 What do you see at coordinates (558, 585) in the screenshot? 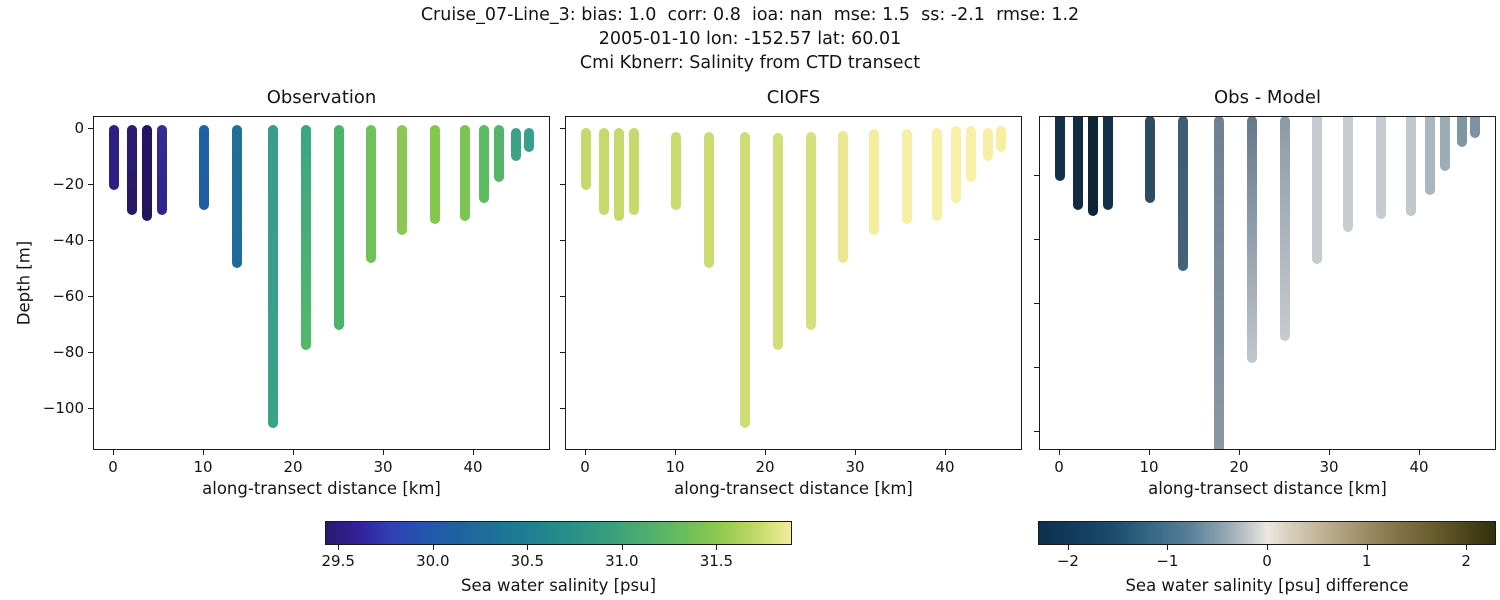
I see `colorbar-salinity-label: Sea water salinity [psu]` at bounding box center [558, 585].